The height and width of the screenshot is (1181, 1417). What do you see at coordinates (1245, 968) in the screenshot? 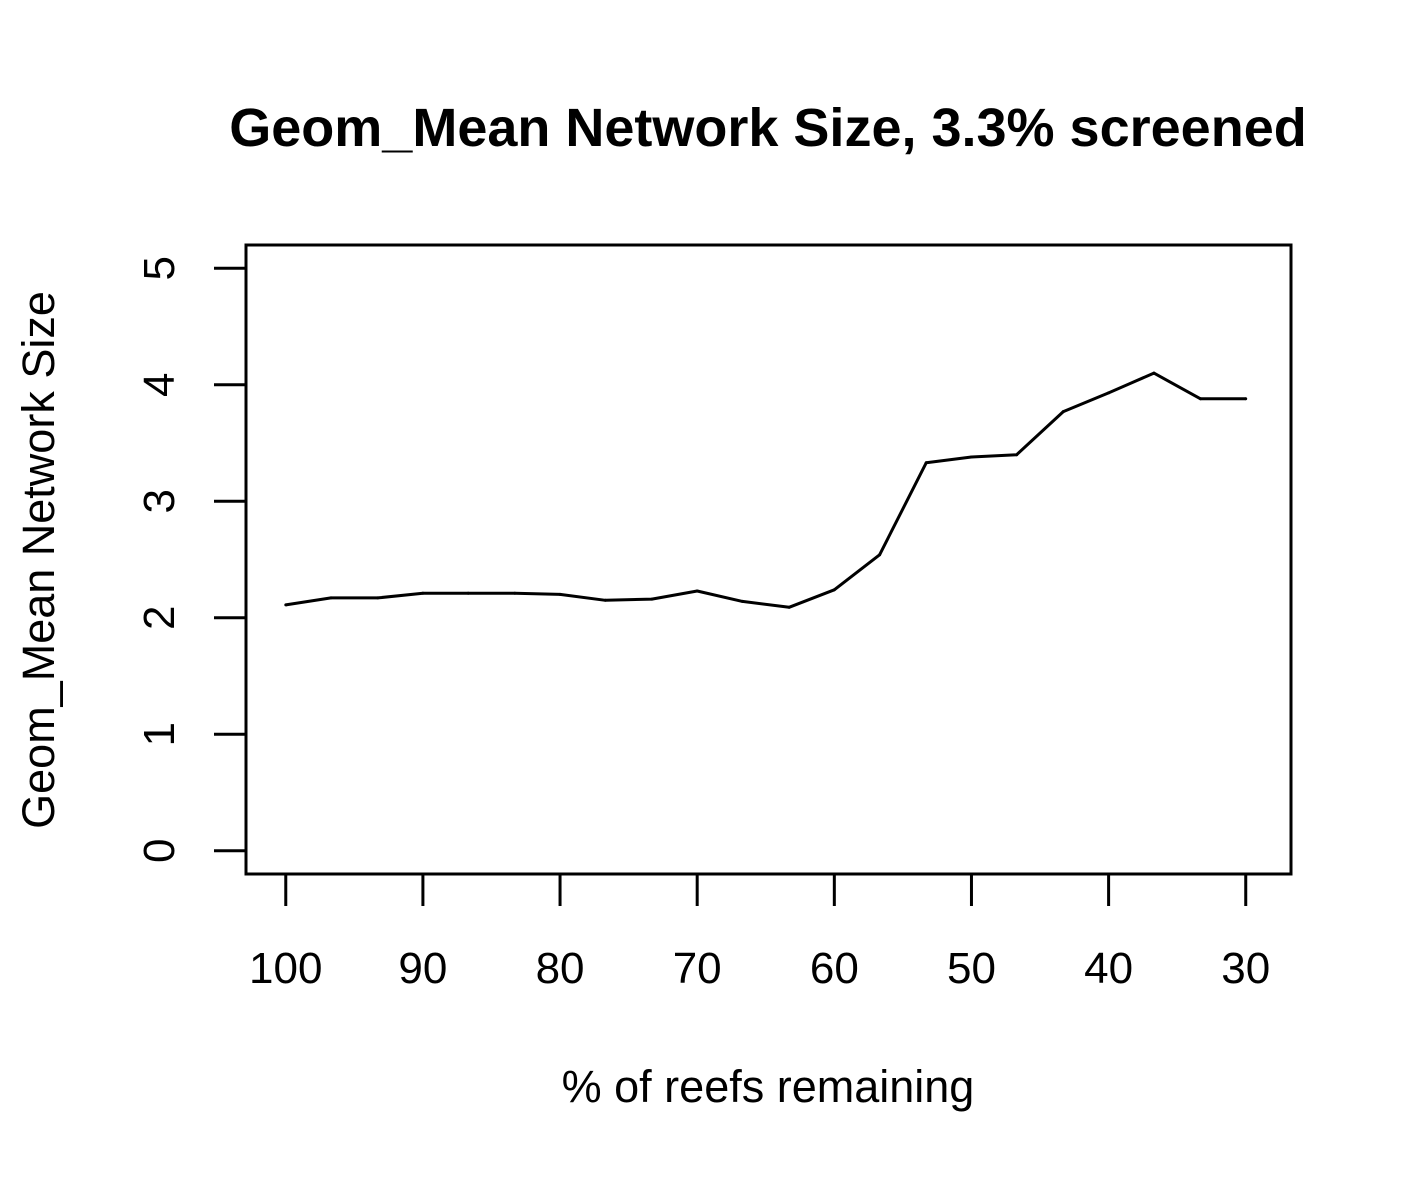
I see `x-tick-label: 30` at bounding box center [1245, 968].